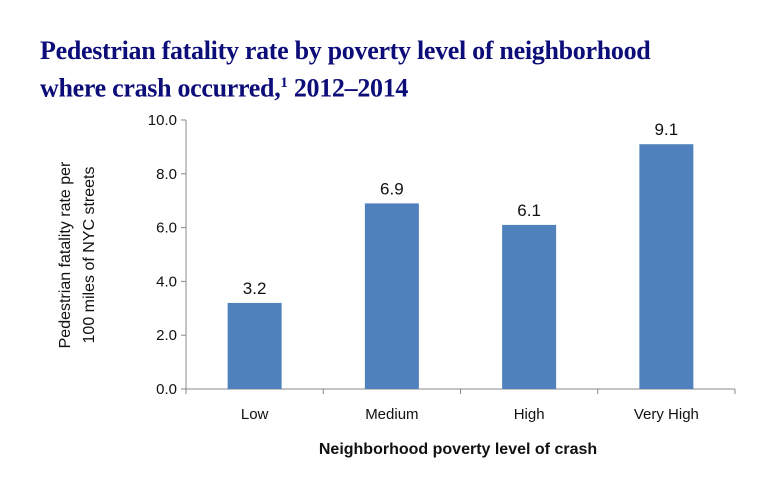  Describe the element at coordinates (529, 414) in the screenshot. I see `x-tick-label: High` at that location.